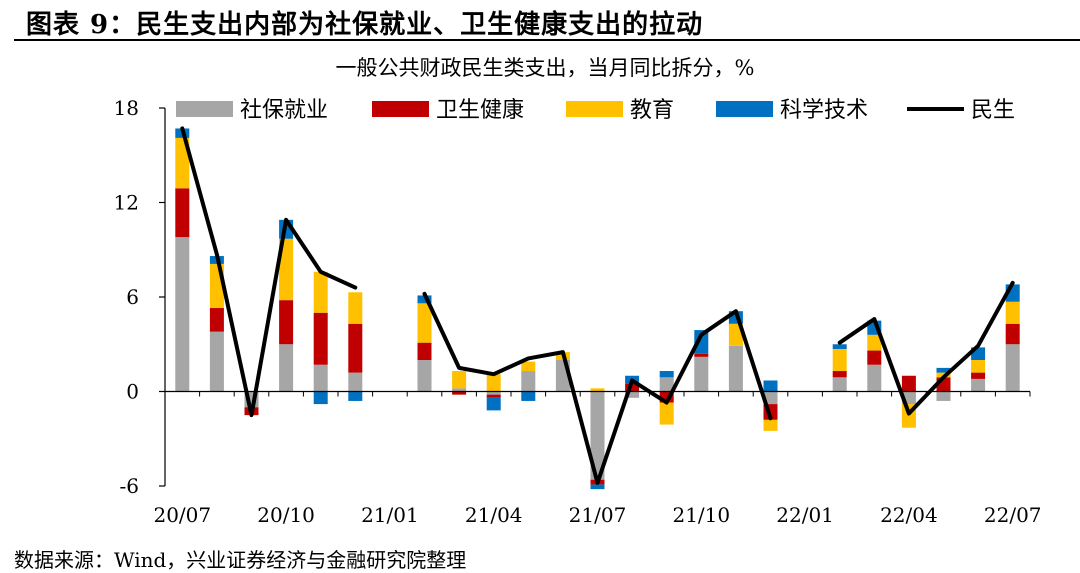  Describe the element at coordinates (286, 322) in the screenshot. I see `bar-1-20/10` at that location.